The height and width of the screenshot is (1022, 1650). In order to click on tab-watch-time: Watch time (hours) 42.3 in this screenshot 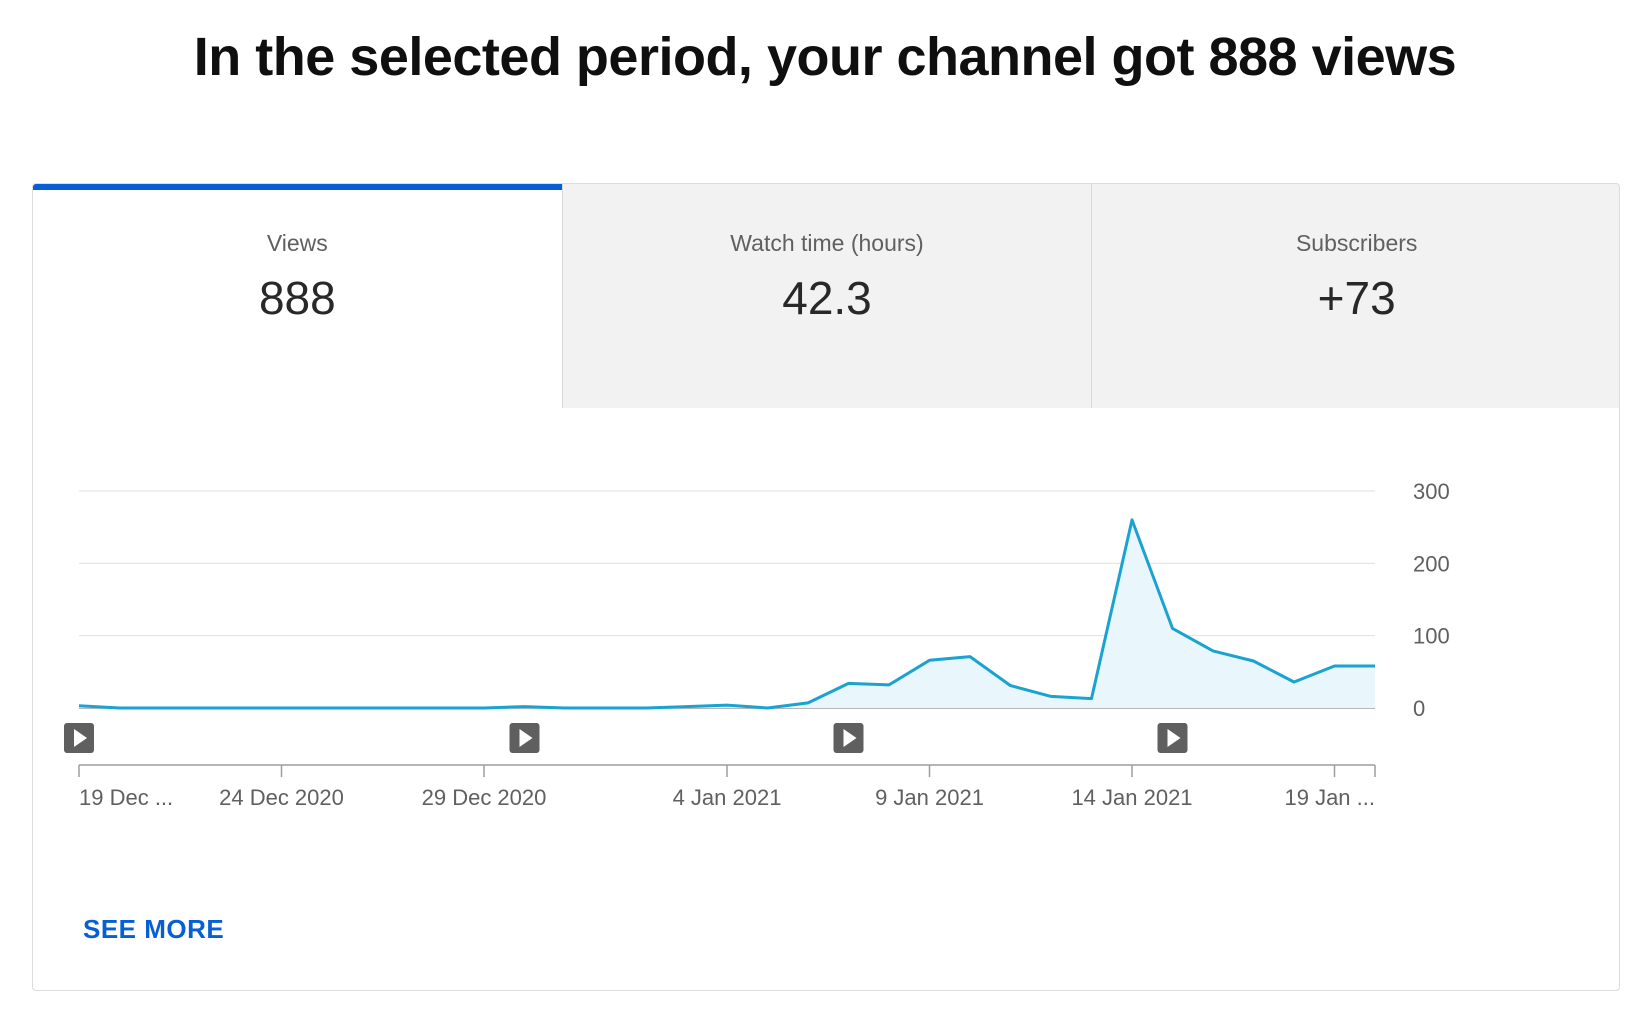, I will do `click(826, 296)`.